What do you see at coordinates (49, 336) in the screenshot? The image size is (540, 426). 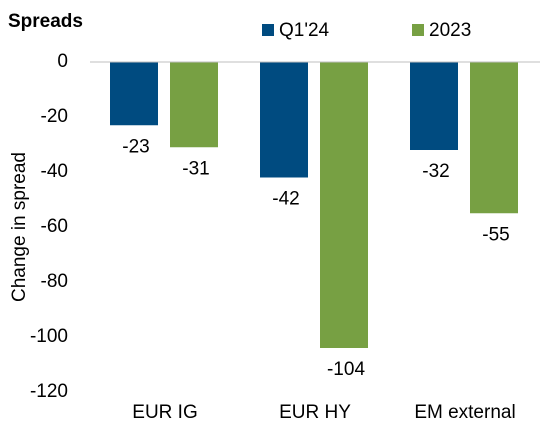 I see `y-tick-label: -100` at bounding box center [49, 336].